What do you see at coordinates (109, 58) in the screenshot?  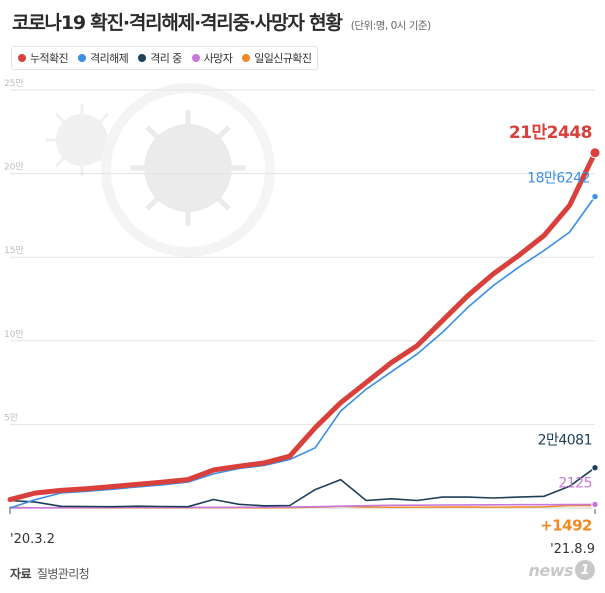 I see `legend-label-released: 격리해제` at bounding box center [109, 58].